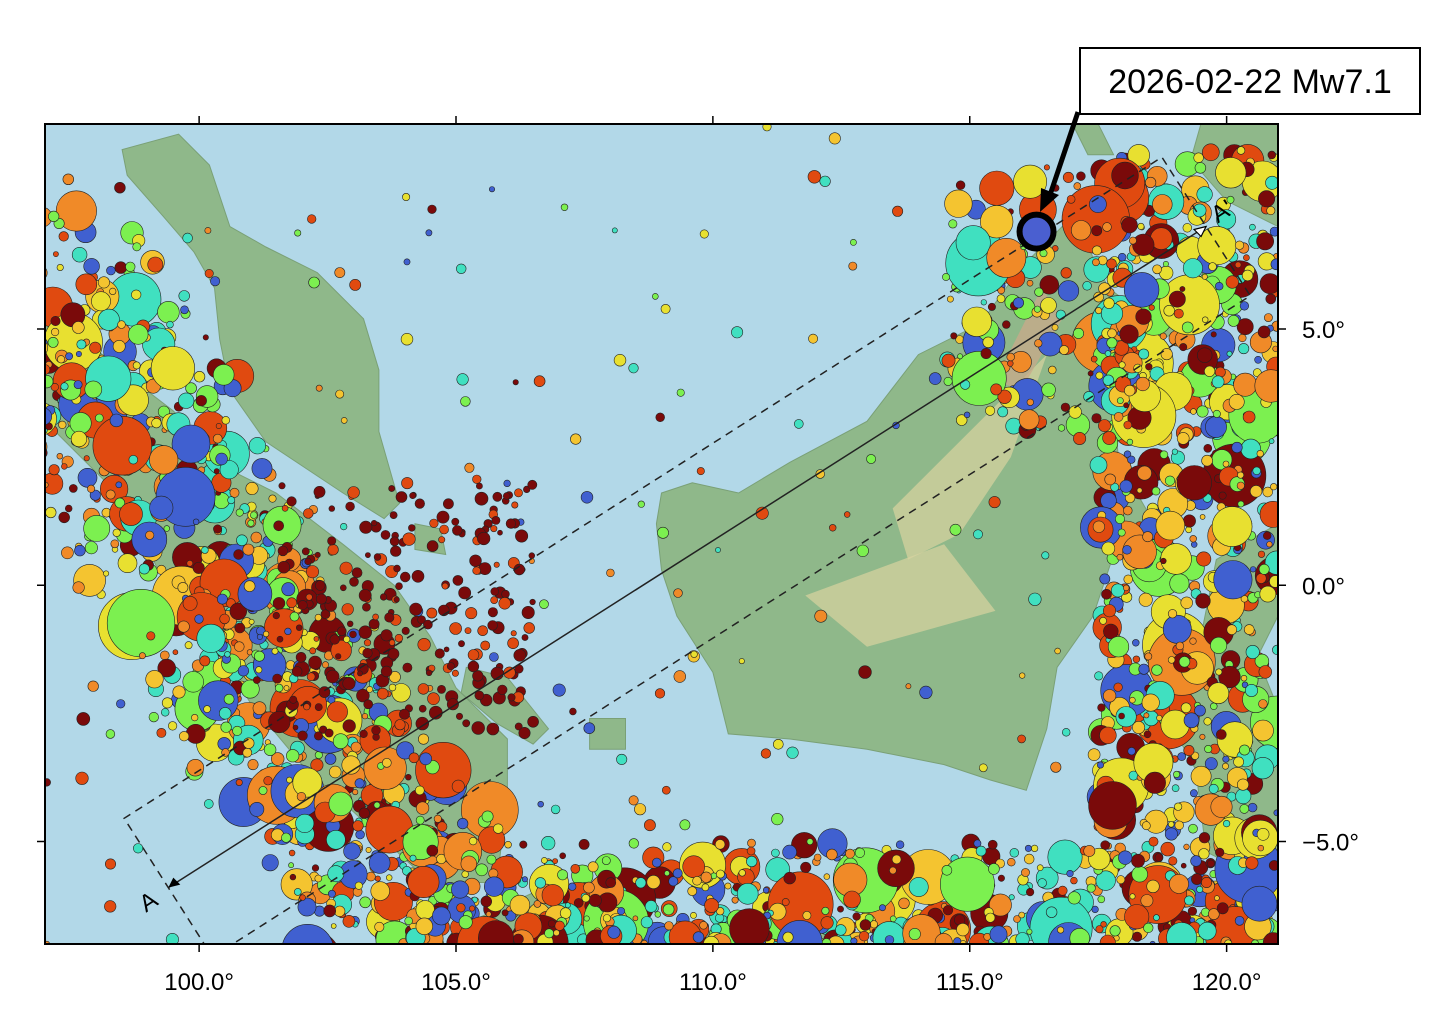 The image size is (1438, 1028). What do you see at coordinates (1330, 843) in the screenshot?
I see `y-tick-label: −5.0°` at bounding box center [1330, 843].